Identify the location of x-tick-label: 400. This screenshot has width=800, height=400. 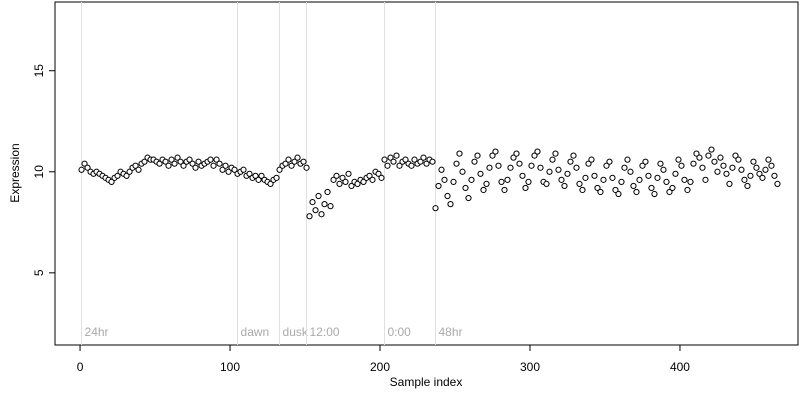
(680, 367).